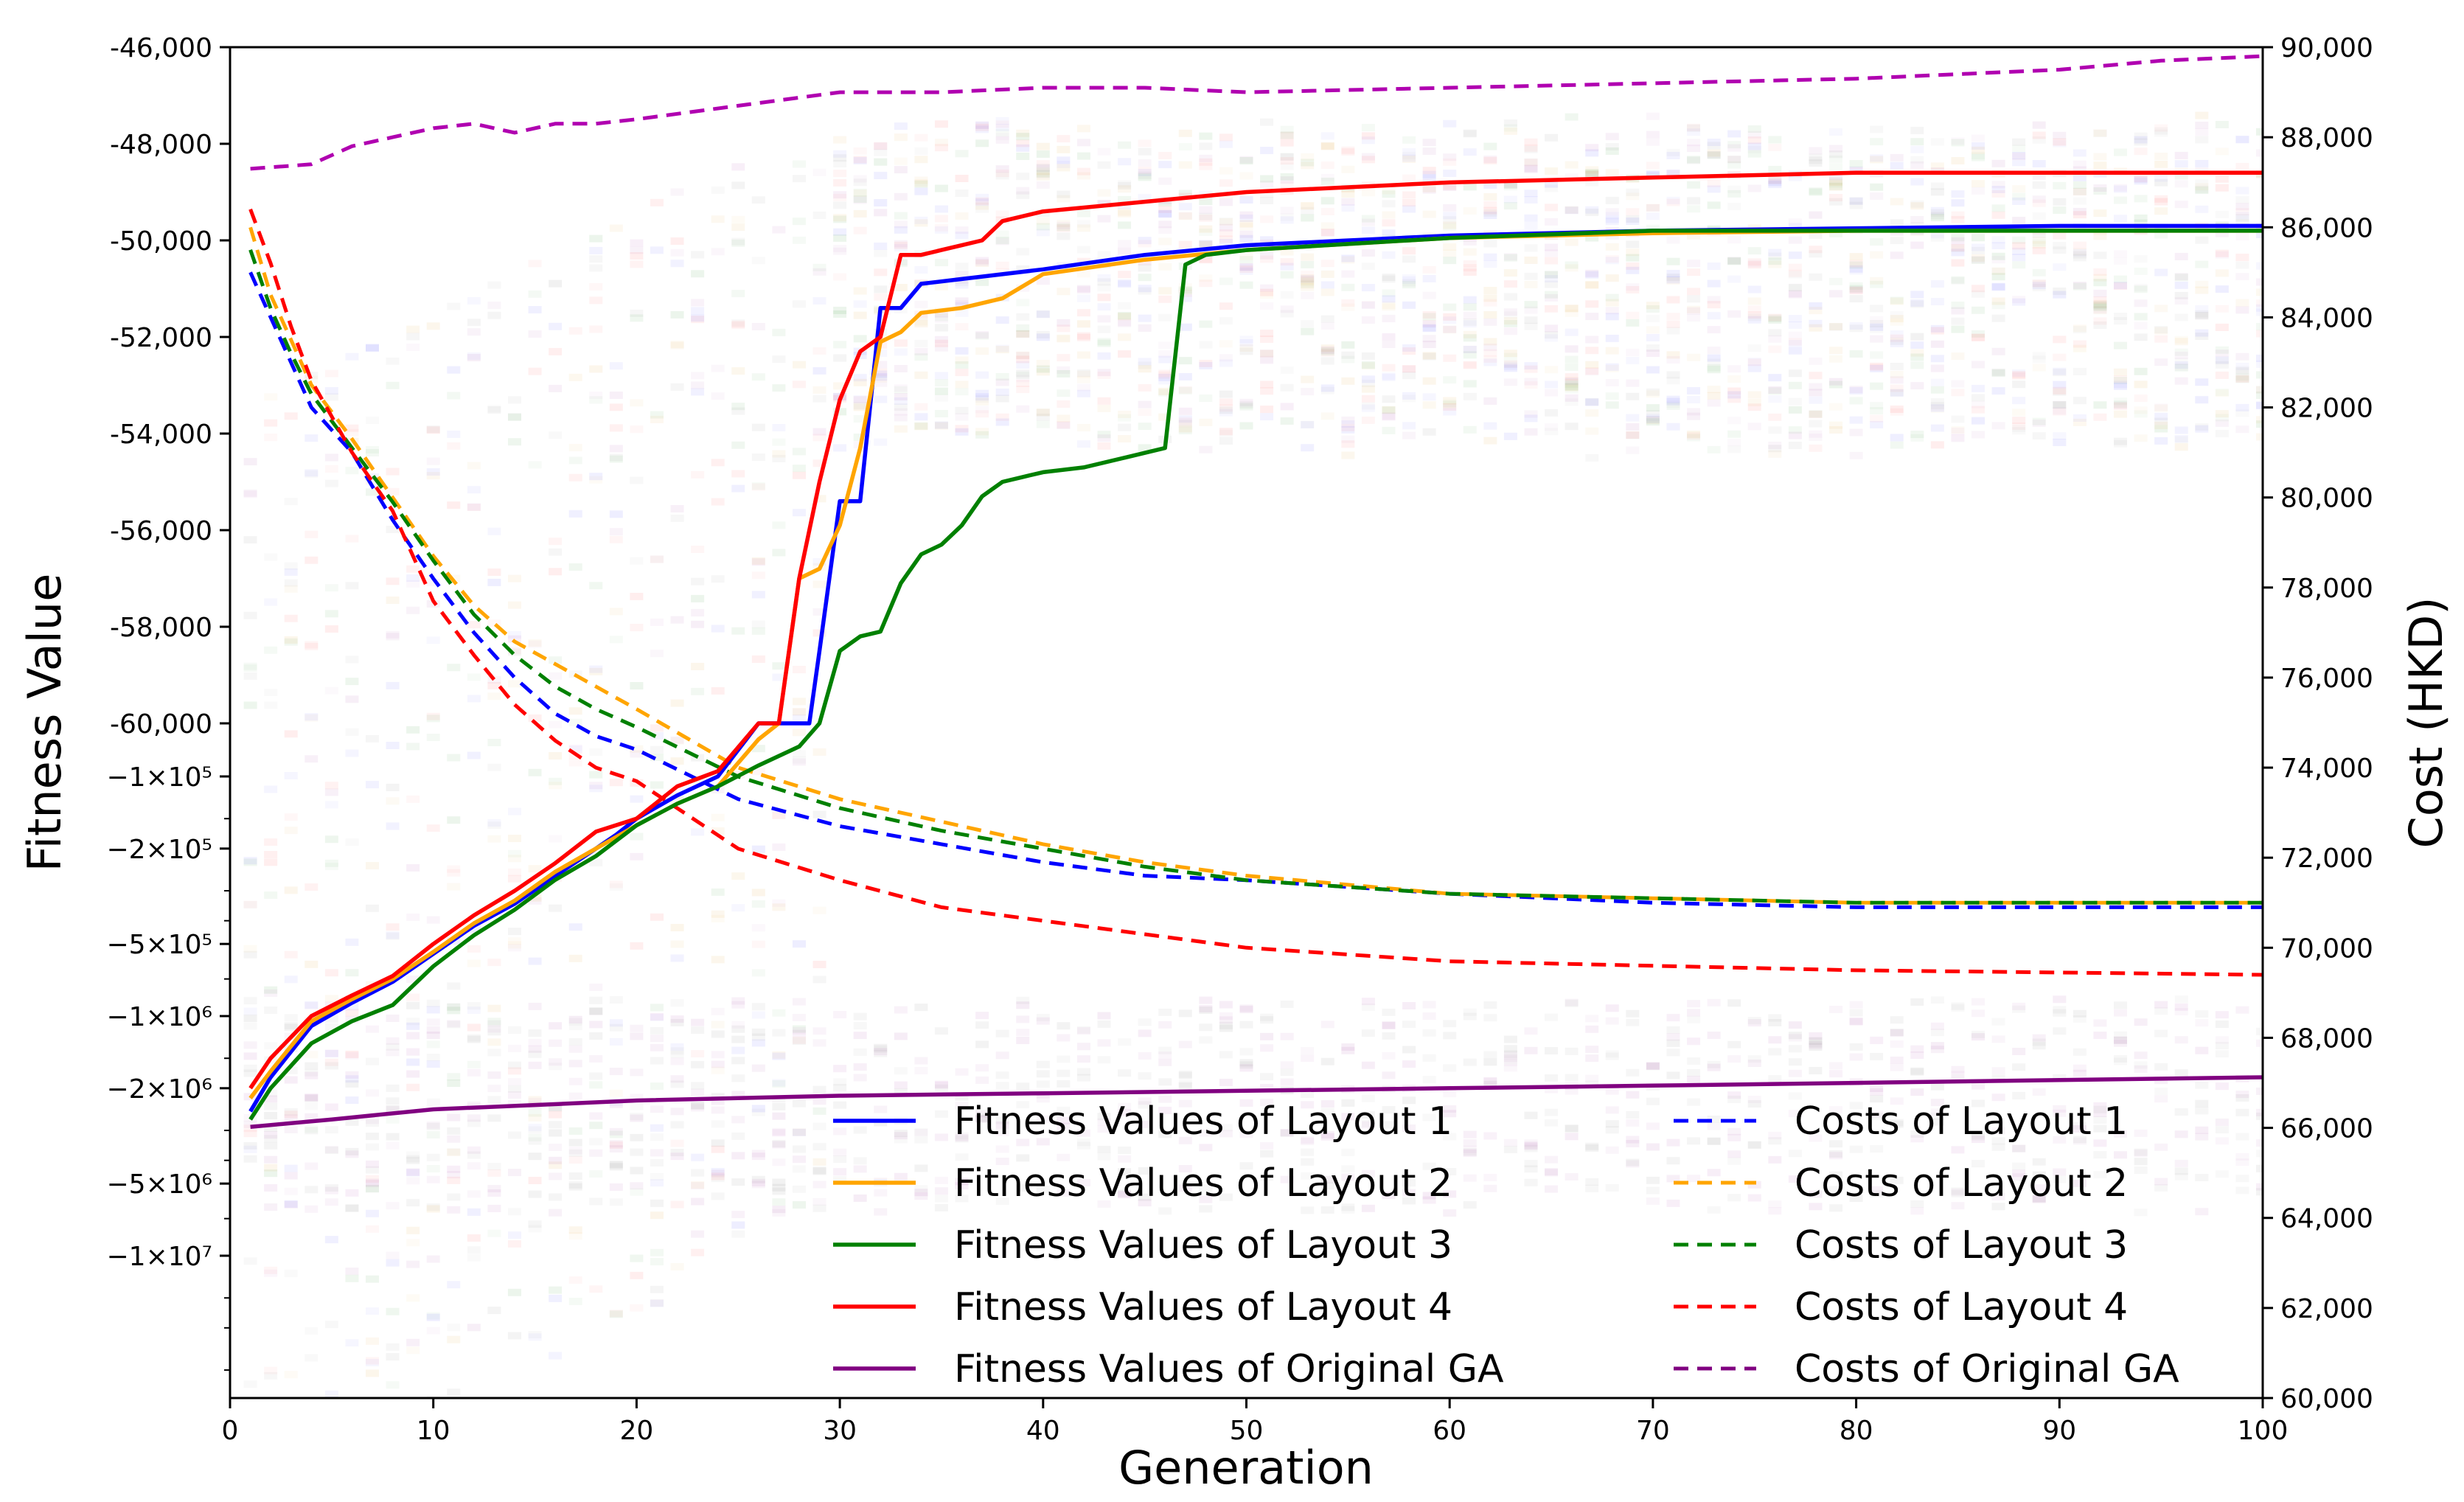 The image size is (2464, 1502). Describe the element at coordinates (2326, 589) in the screenshot. I see `right-tick-label: 78,000` at that location.